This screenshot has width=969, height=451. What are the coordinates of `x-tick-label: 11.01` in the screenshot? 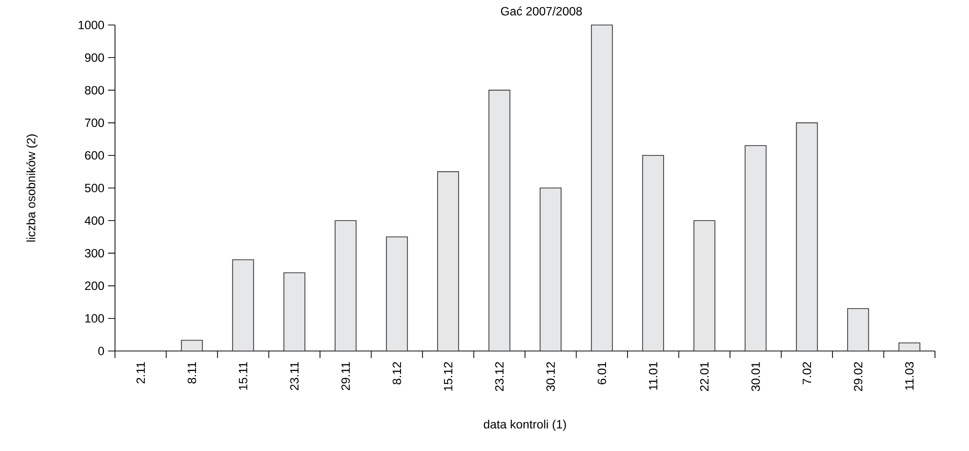 It's located at (653, 376).